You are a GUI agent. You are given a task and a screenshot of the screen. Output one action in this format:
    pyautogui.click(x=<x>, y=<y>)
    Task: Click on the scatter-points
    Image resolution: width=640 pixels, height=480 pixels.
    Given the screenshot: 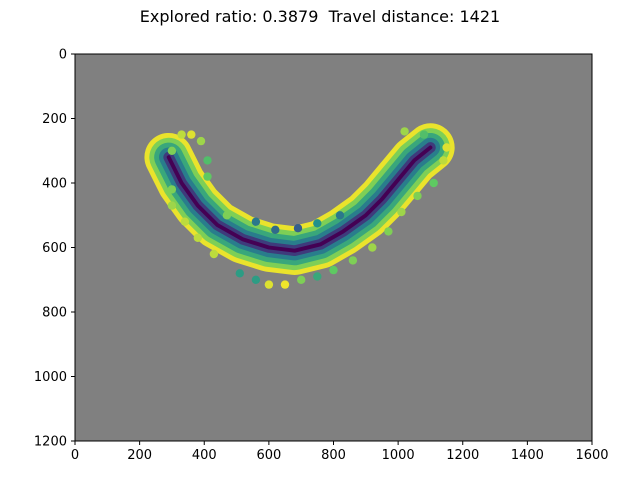 What is the action you would take?
    pyautogui.click(x=309, y=208)
    